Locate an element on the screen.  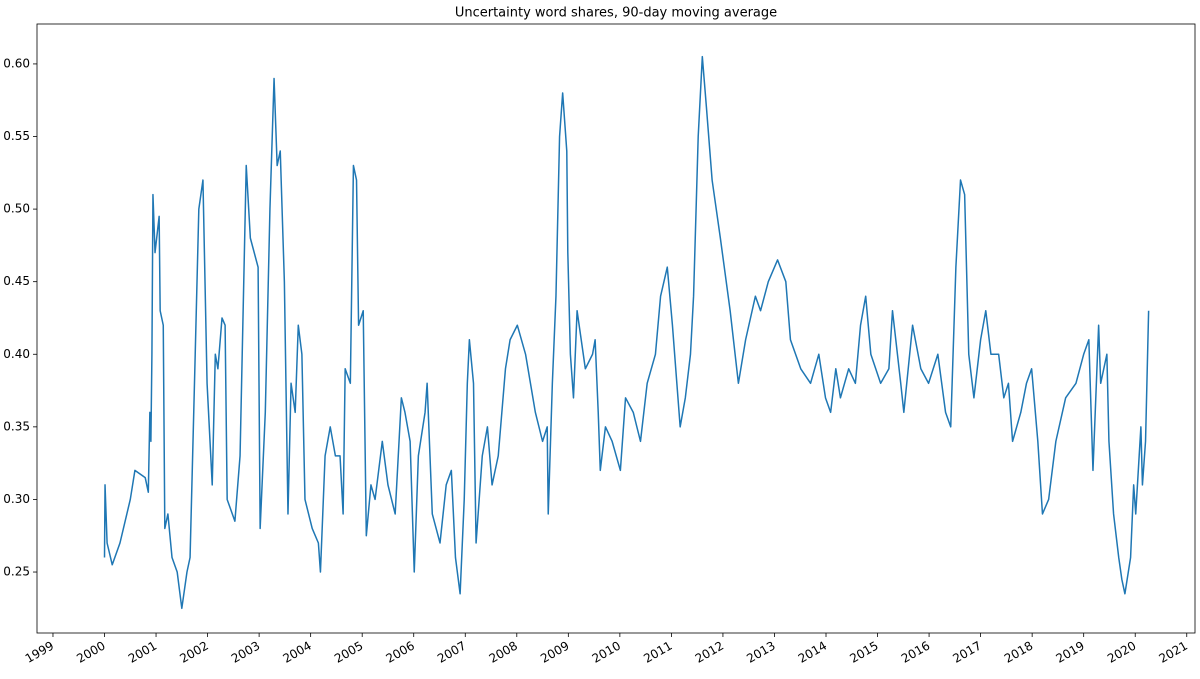
x-tick-label: 2008 is located at coordinates (503, 652).